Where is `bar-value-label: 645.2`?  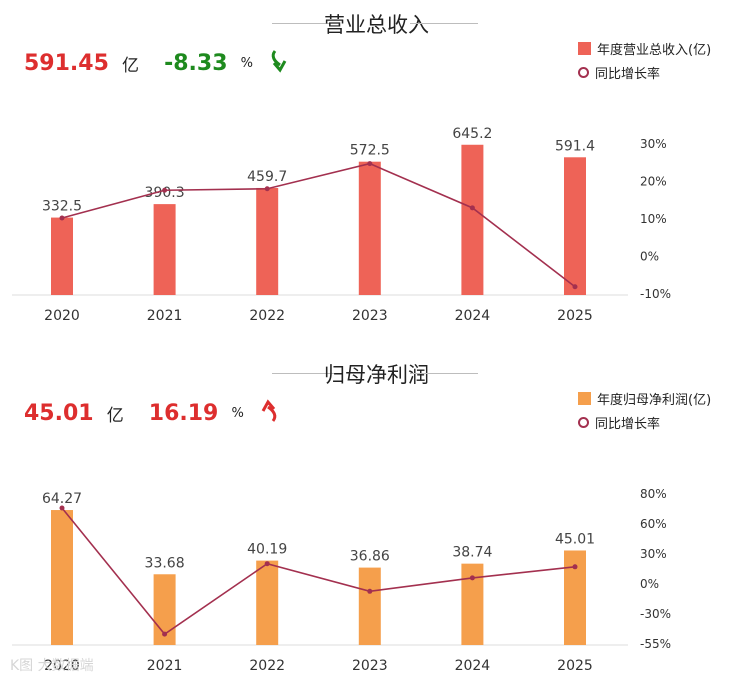
bar-value-label: 645.2 is located at coordinates (472, 134).